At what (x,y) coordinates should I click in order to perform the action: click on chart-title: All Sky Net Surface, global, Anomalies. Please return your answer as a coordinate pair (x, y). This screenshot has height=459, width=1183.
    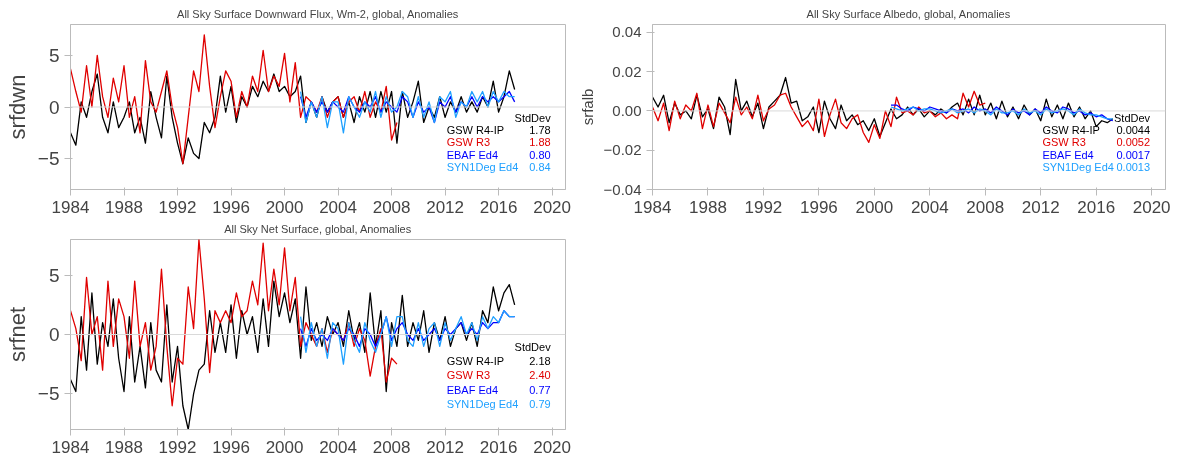
    Looking at the image, I should click on (318, 228).